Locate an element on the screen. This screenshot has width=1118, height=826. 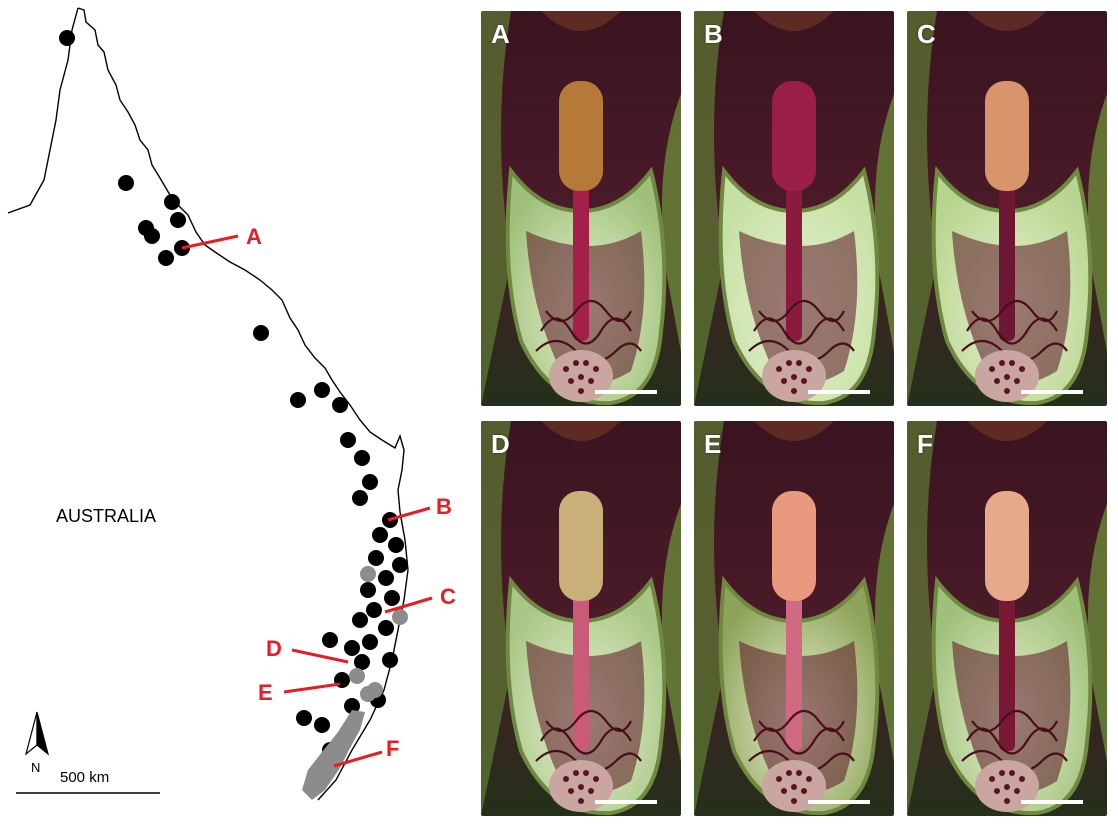
site-labels: A B C D E F is located at coordinates (351, 492).